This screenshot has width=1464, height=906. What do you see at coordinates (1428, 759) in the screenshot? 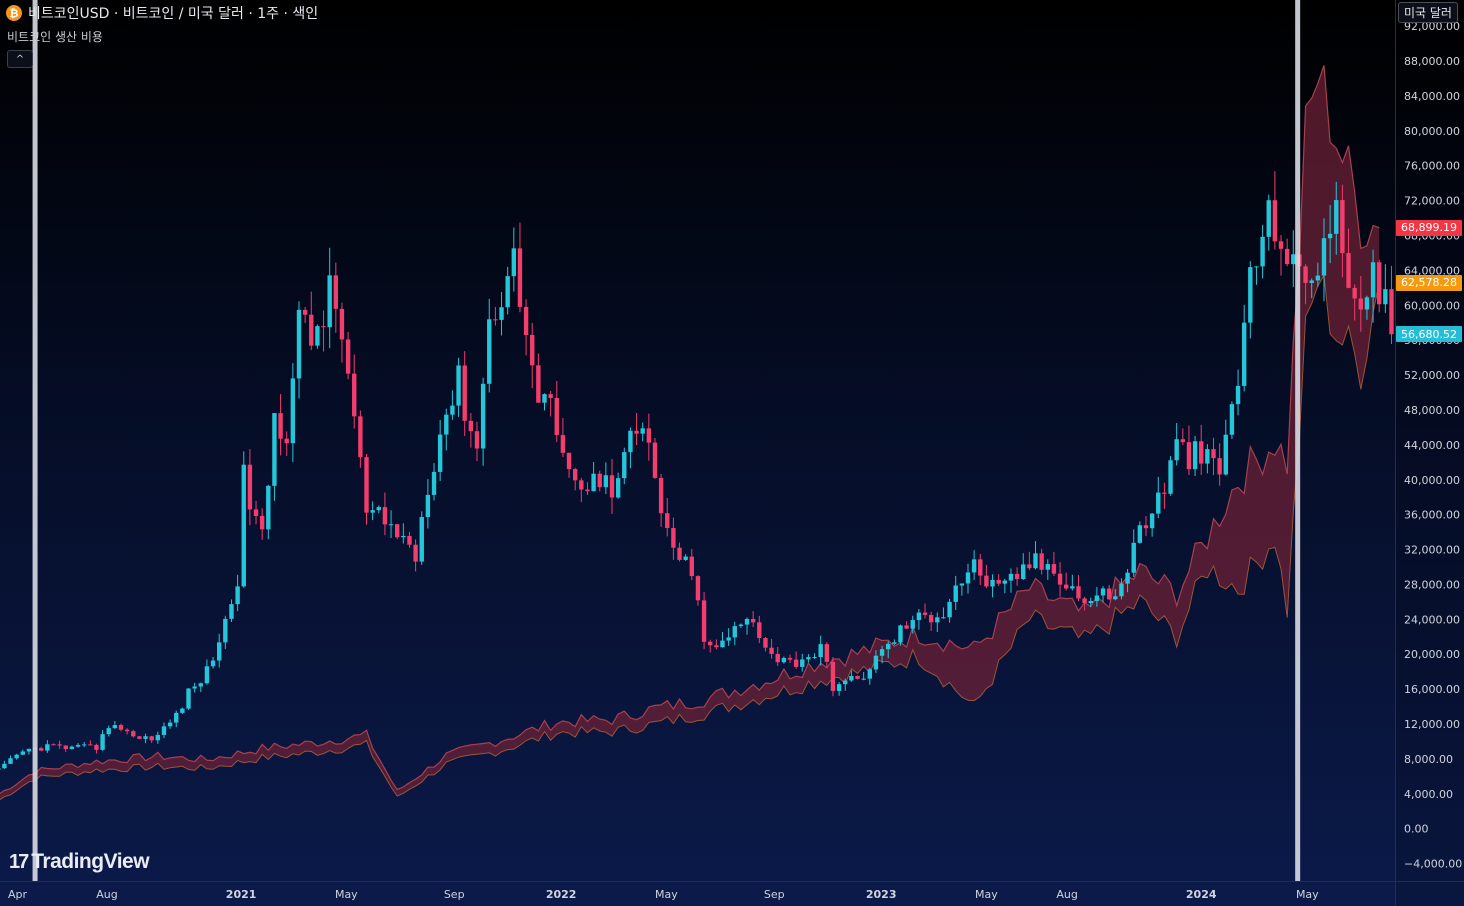
I see `y-tick-label: 8,000.00` at bounding box center [1428, 759].